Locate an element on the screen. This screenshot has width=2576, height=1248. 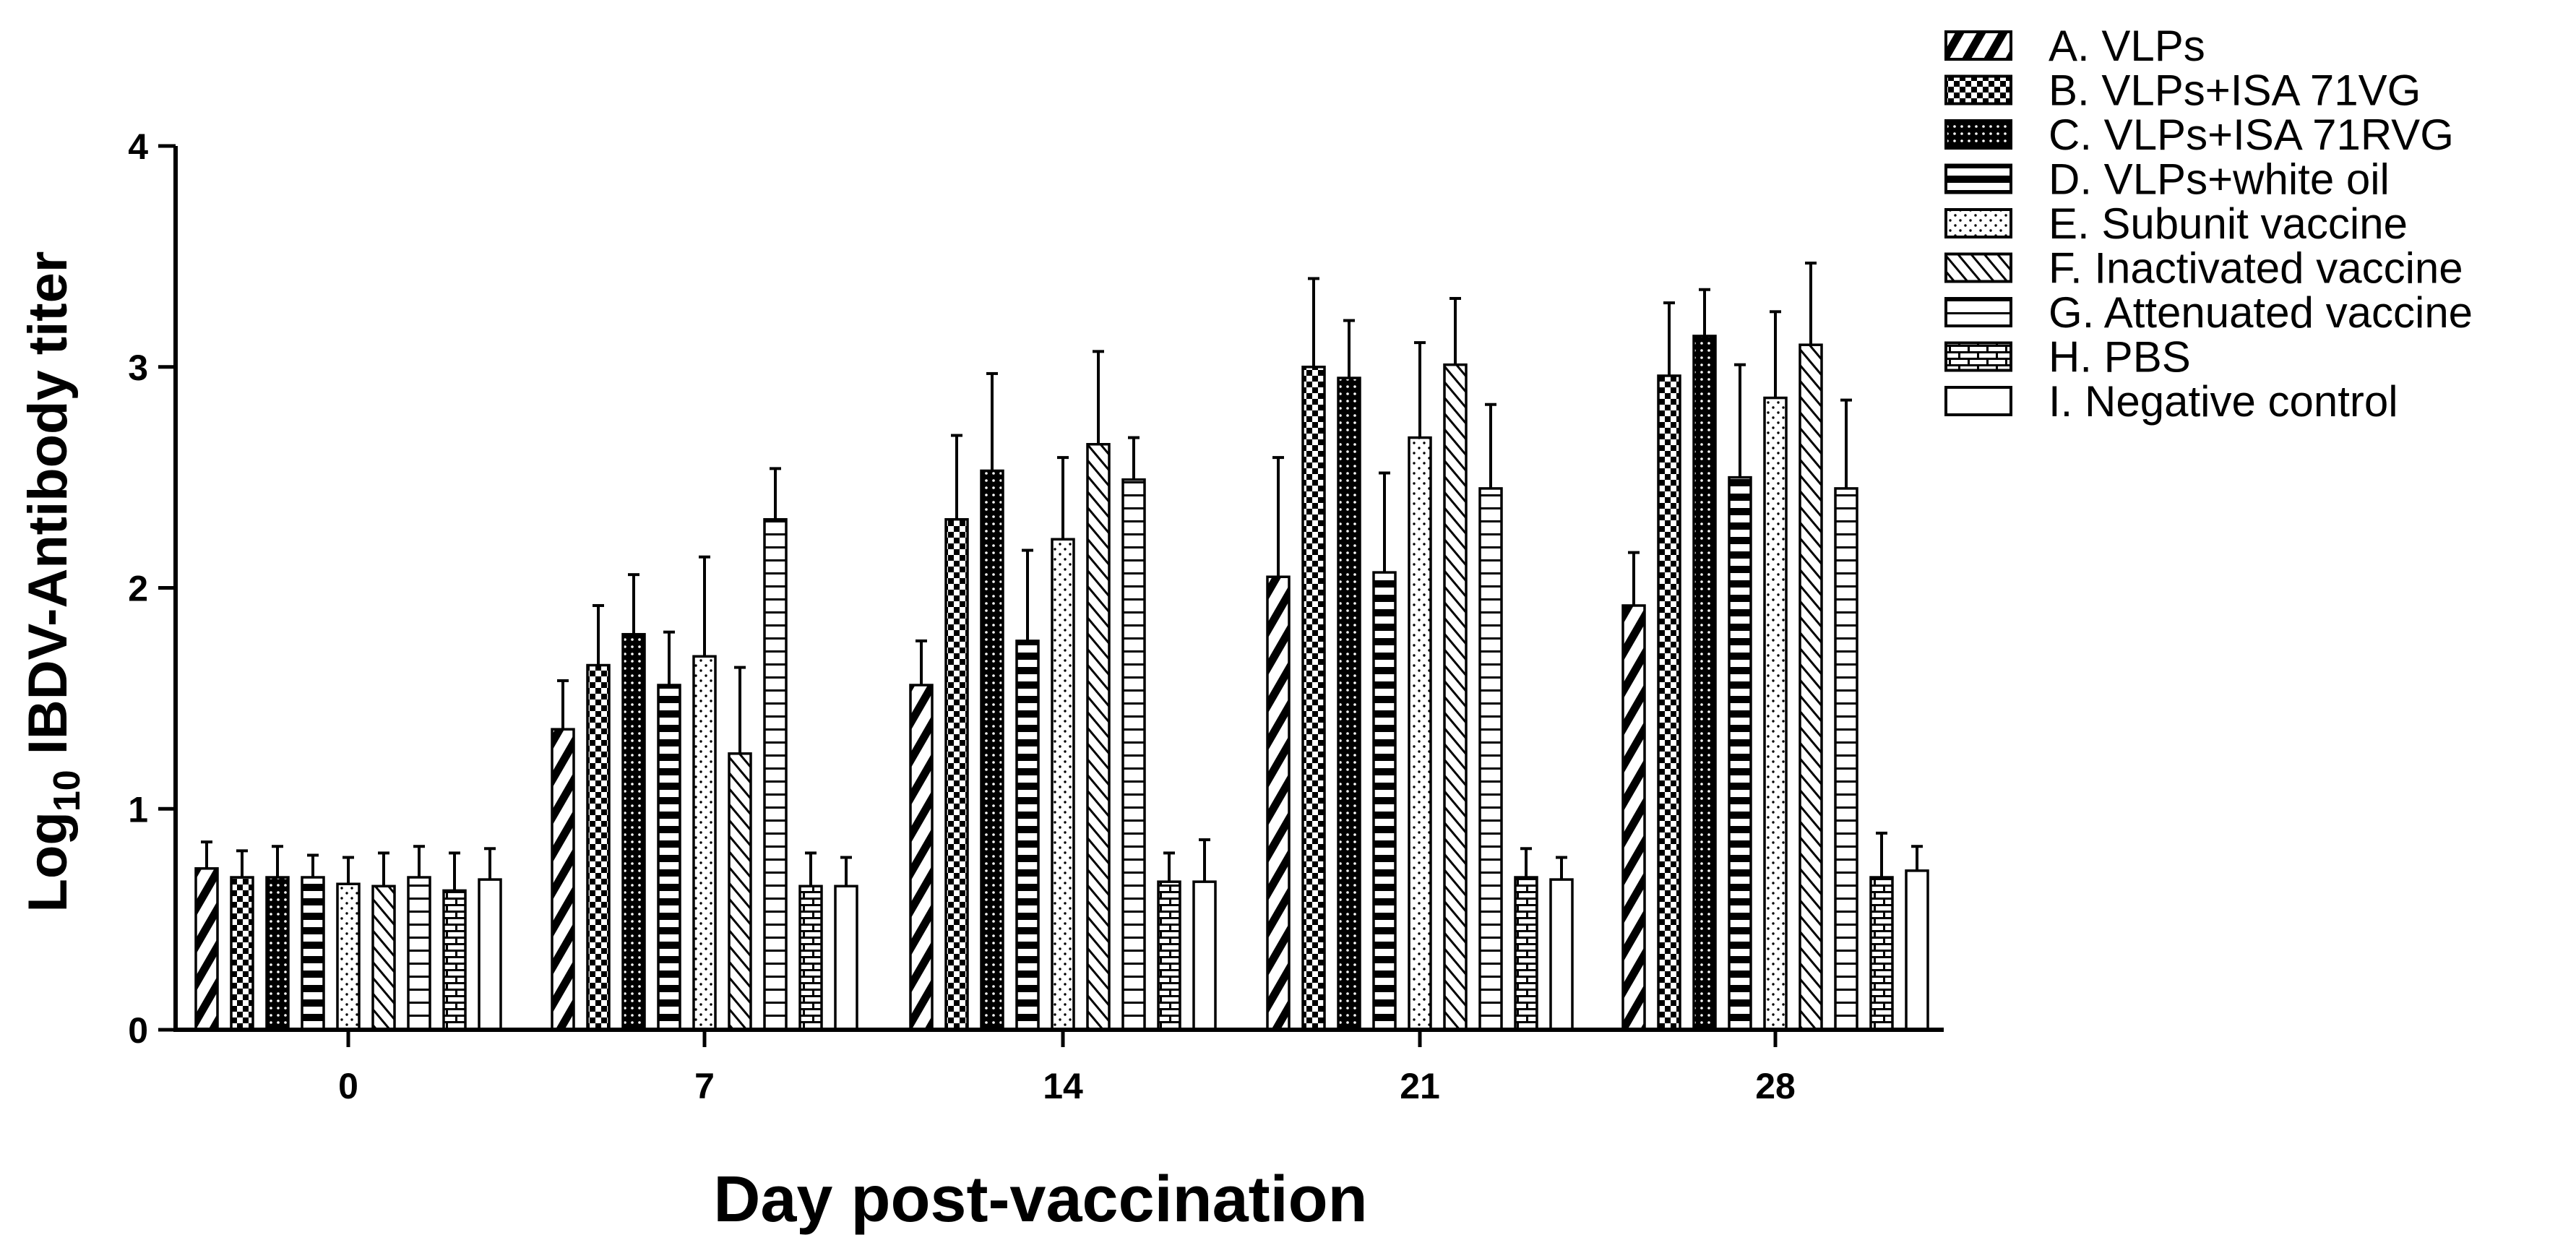
x-tick-label: 14 is located at coordinates (1063, 1086).